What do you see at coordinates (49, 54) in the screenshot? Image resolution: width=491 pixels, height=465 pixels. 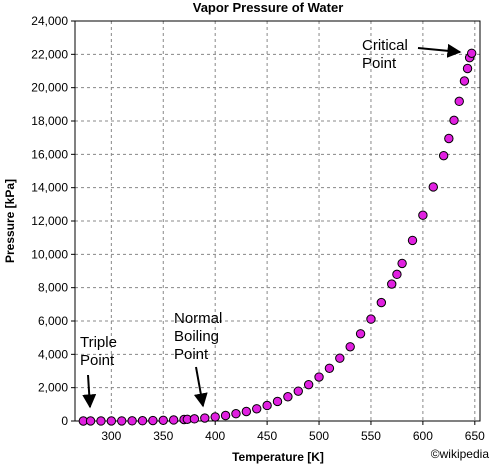 I see `y-tick-label: 22,000` at bounding box center [49, 54].